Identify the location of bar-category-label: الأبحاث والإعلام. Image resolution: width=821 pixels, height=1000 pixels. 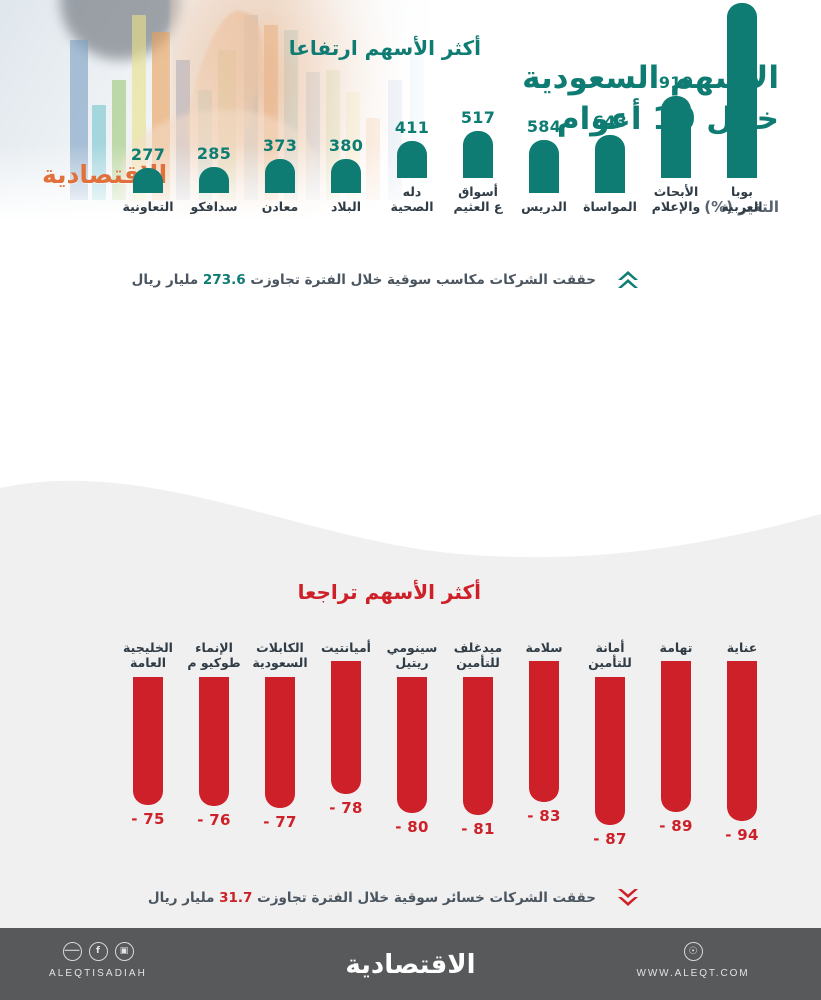
(676, 199).